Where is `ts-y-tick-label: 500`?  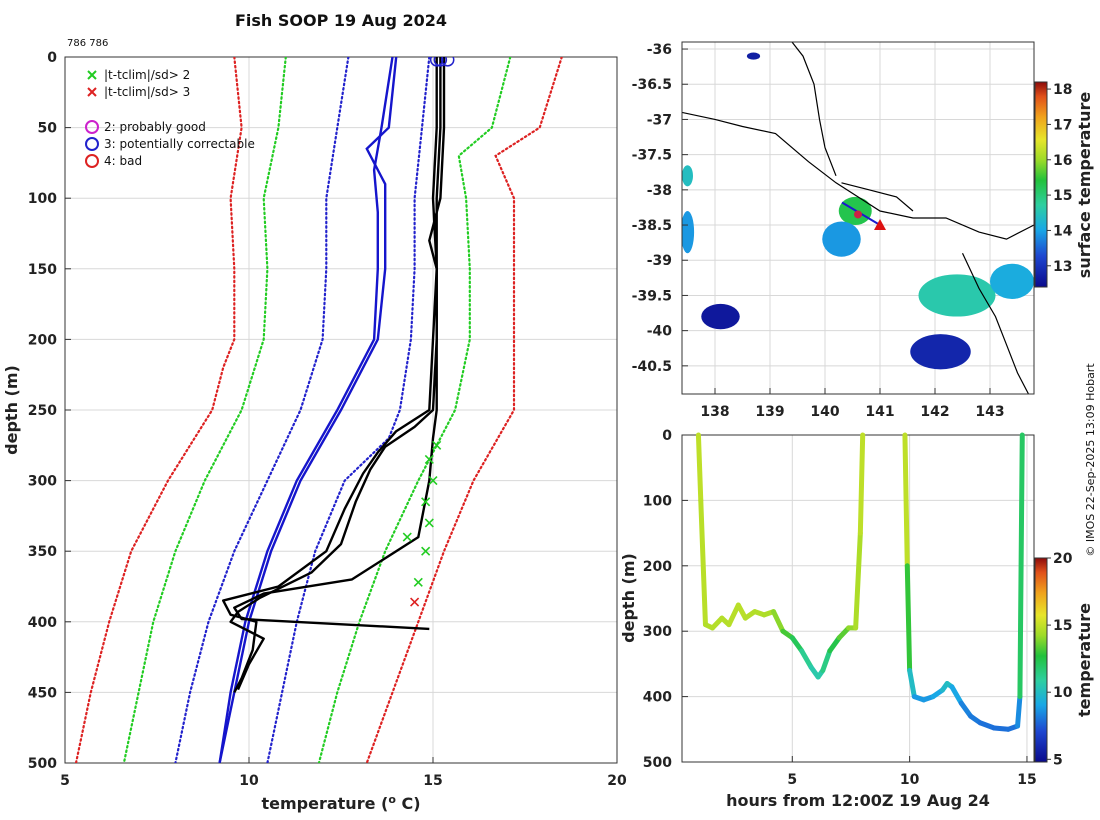 ts-y-tick-label: 500 is located at coordinates (657, 763).